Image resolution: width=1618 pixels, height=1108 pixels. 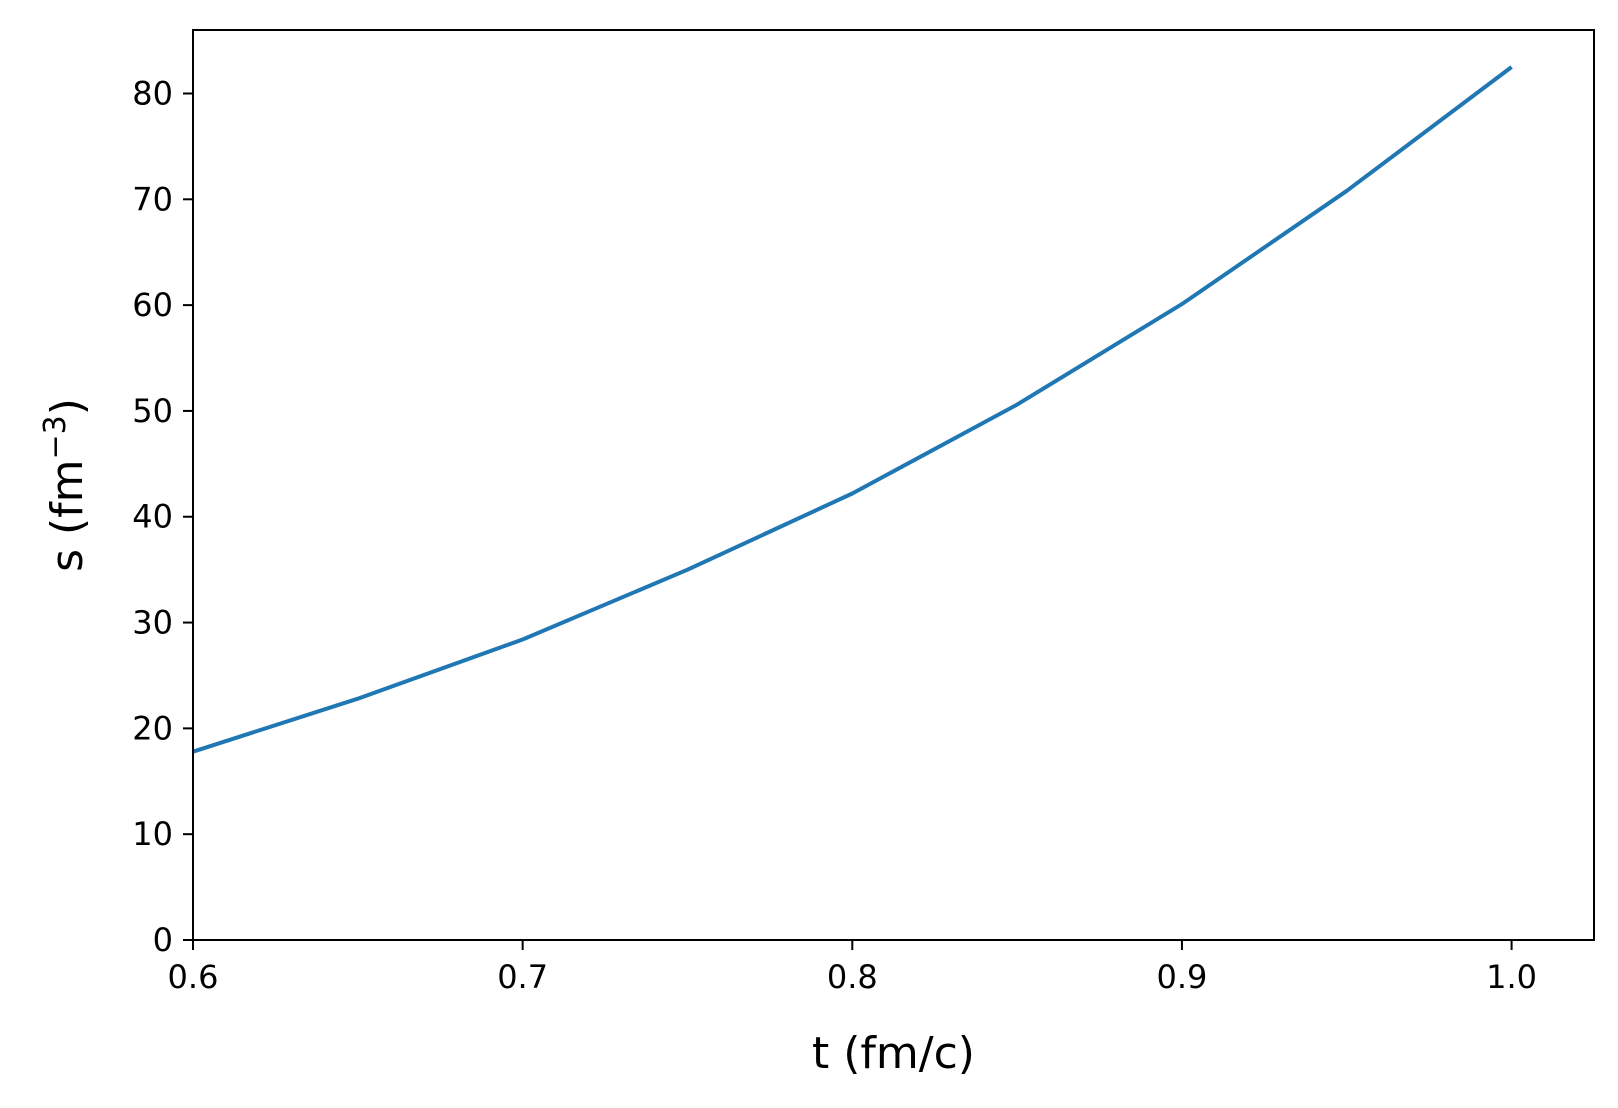 What do you see at coordinates (152, 93) in the screenshot?
I see `y-tick-label: 80` at bounding box center [152, 93].